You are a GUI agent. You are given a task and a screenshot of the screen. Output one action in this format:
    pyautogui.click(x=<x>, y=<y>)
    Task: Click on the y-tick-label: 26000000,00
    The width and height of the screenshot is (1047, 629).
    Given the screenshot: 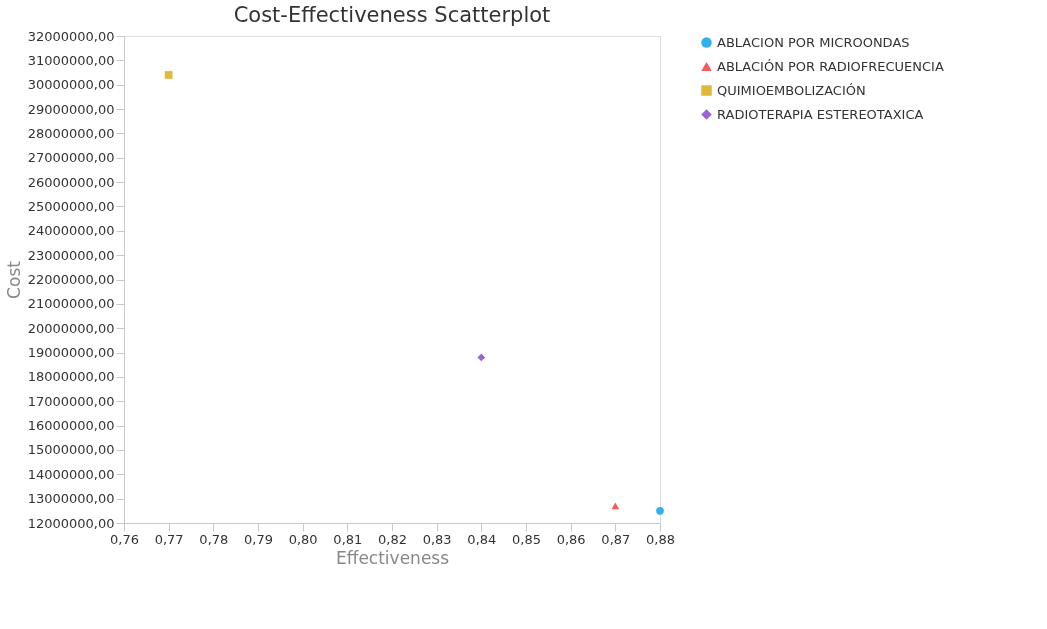 What is the action you would take?
    pyautogui.click(x=71, y=182)
    